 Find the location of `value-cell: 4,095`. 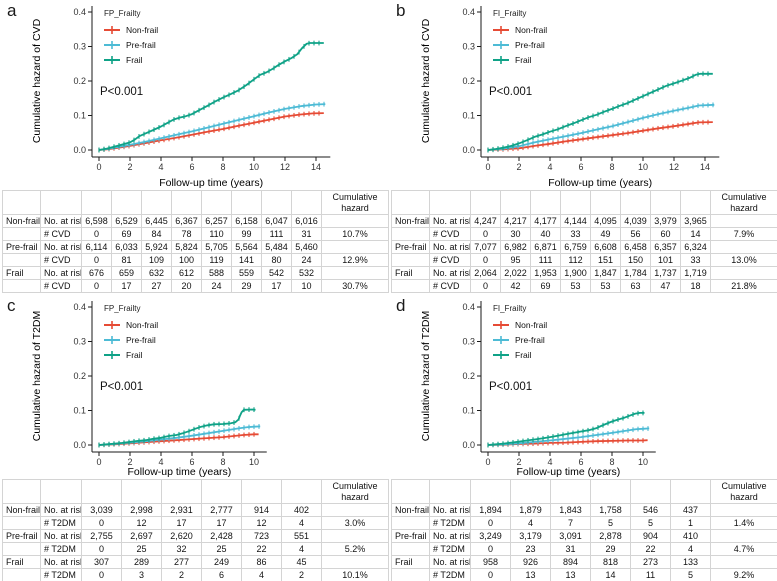

value-cell: 4,095 is located at coordinates (605, 221).